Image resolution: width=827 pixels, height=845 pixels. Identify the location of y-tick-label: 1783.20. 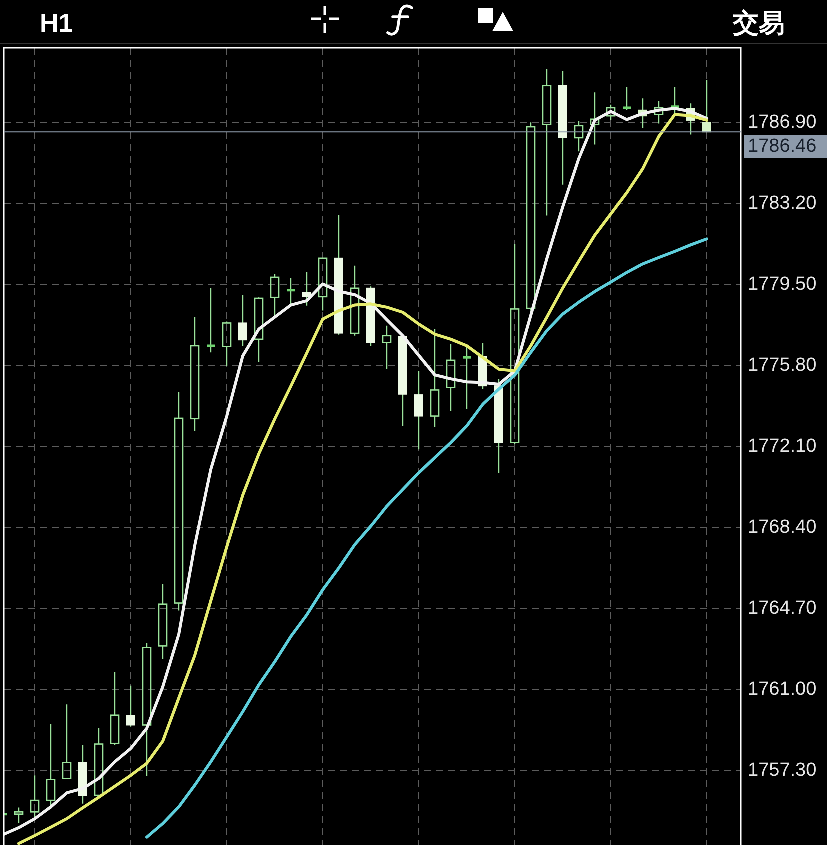
(782, 203).